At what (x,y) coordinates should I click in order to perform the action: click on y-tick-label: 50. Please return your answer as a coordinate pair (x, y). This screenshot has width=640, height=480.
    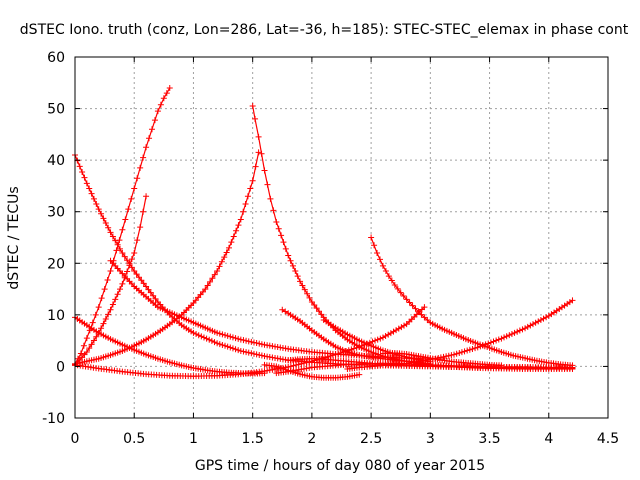
    Looking at the image, I should click on (56, 110).